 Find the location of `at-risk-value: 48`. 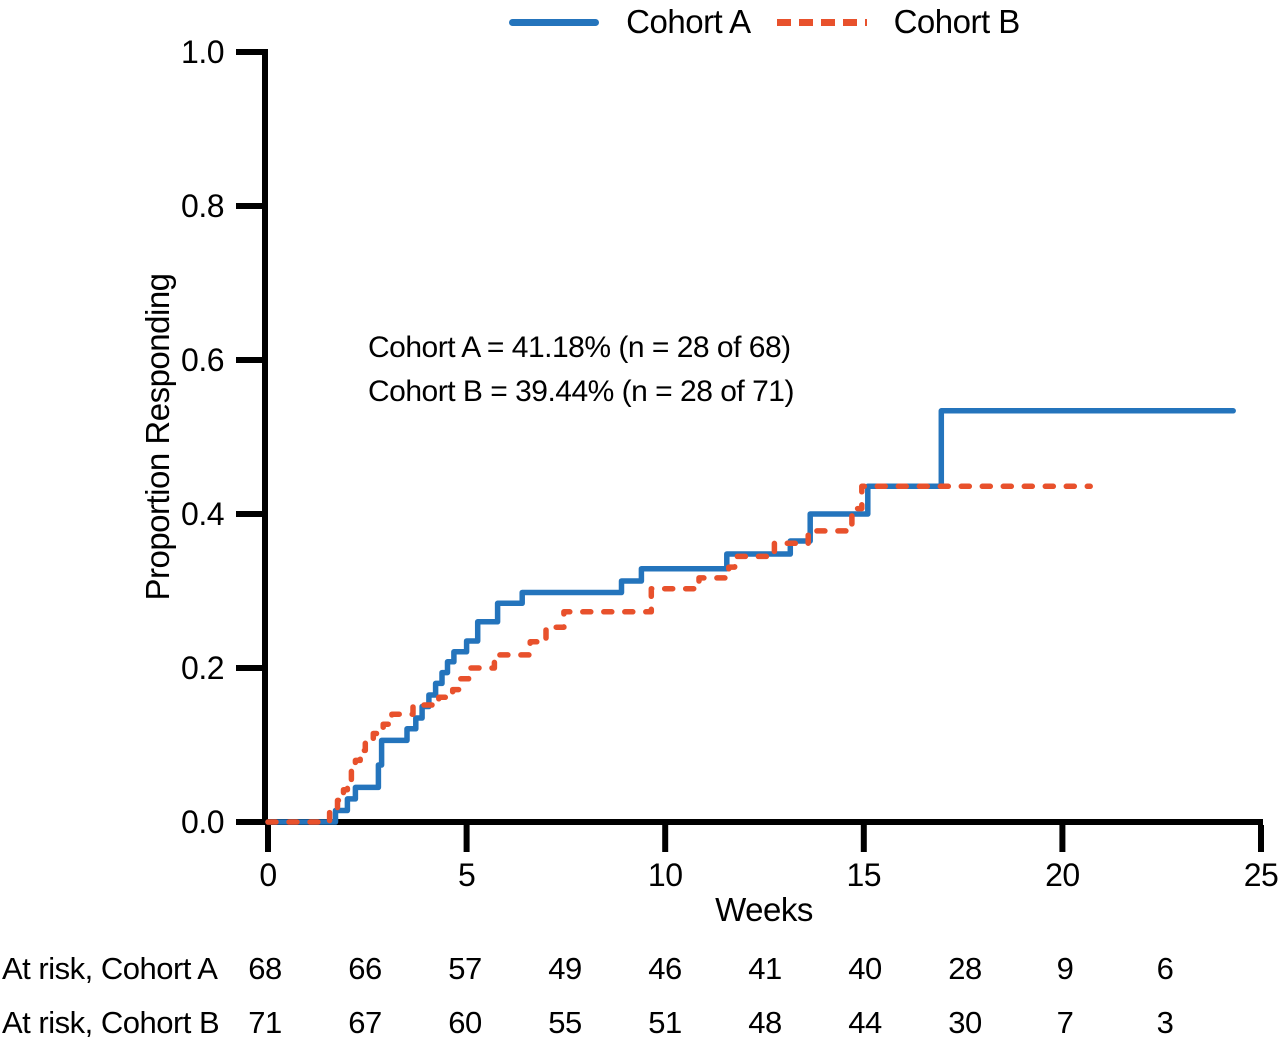

at-risk-value: 48 is located at coordinates (765, 1022).